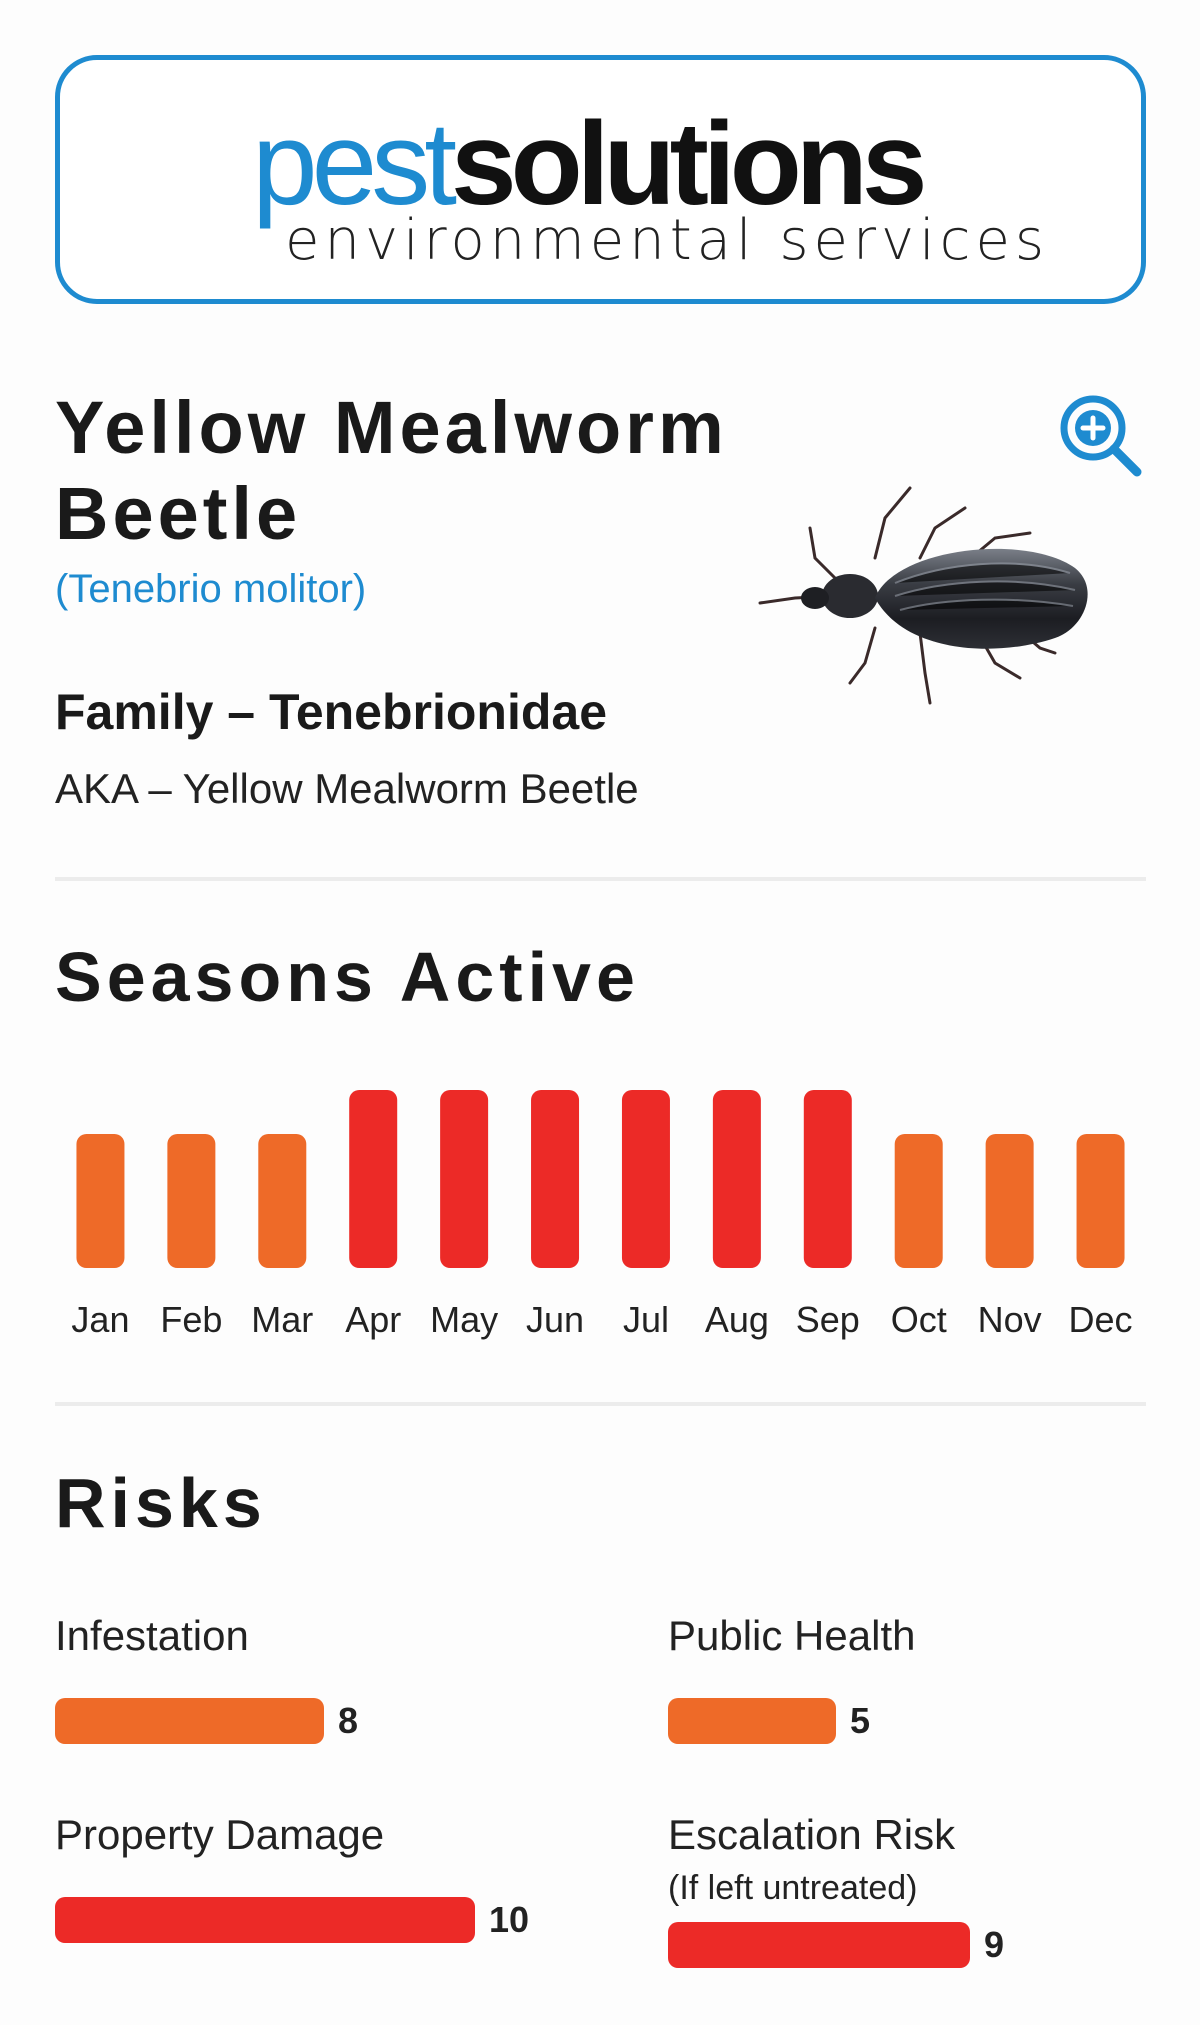 The width and height of the screenshot is (1200, 2025). What do you see at coordinates (220, 1834) in the screenshot?
I see `risk-label-property-damage: Property Damage` at bounding box center [220, 1834].